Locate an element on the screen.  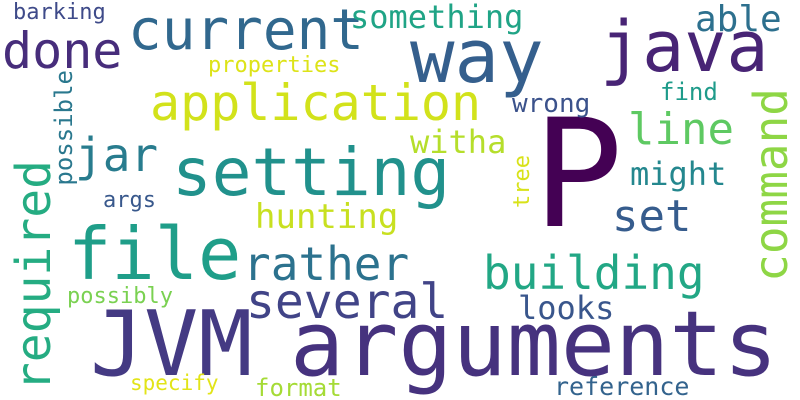
word-find: find is located at coordinates (689, 92).